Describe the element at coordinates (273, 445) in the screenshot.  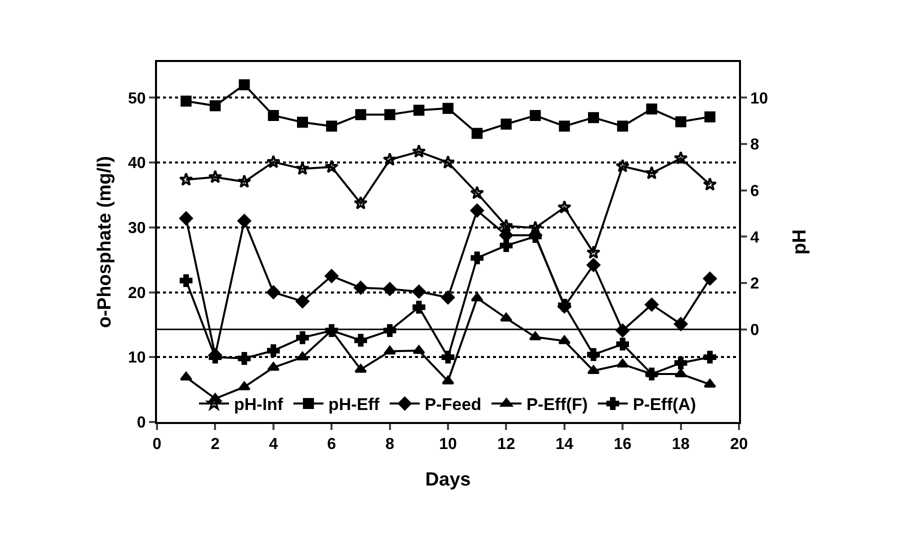
I see `x-tick-label: 4` at that location.